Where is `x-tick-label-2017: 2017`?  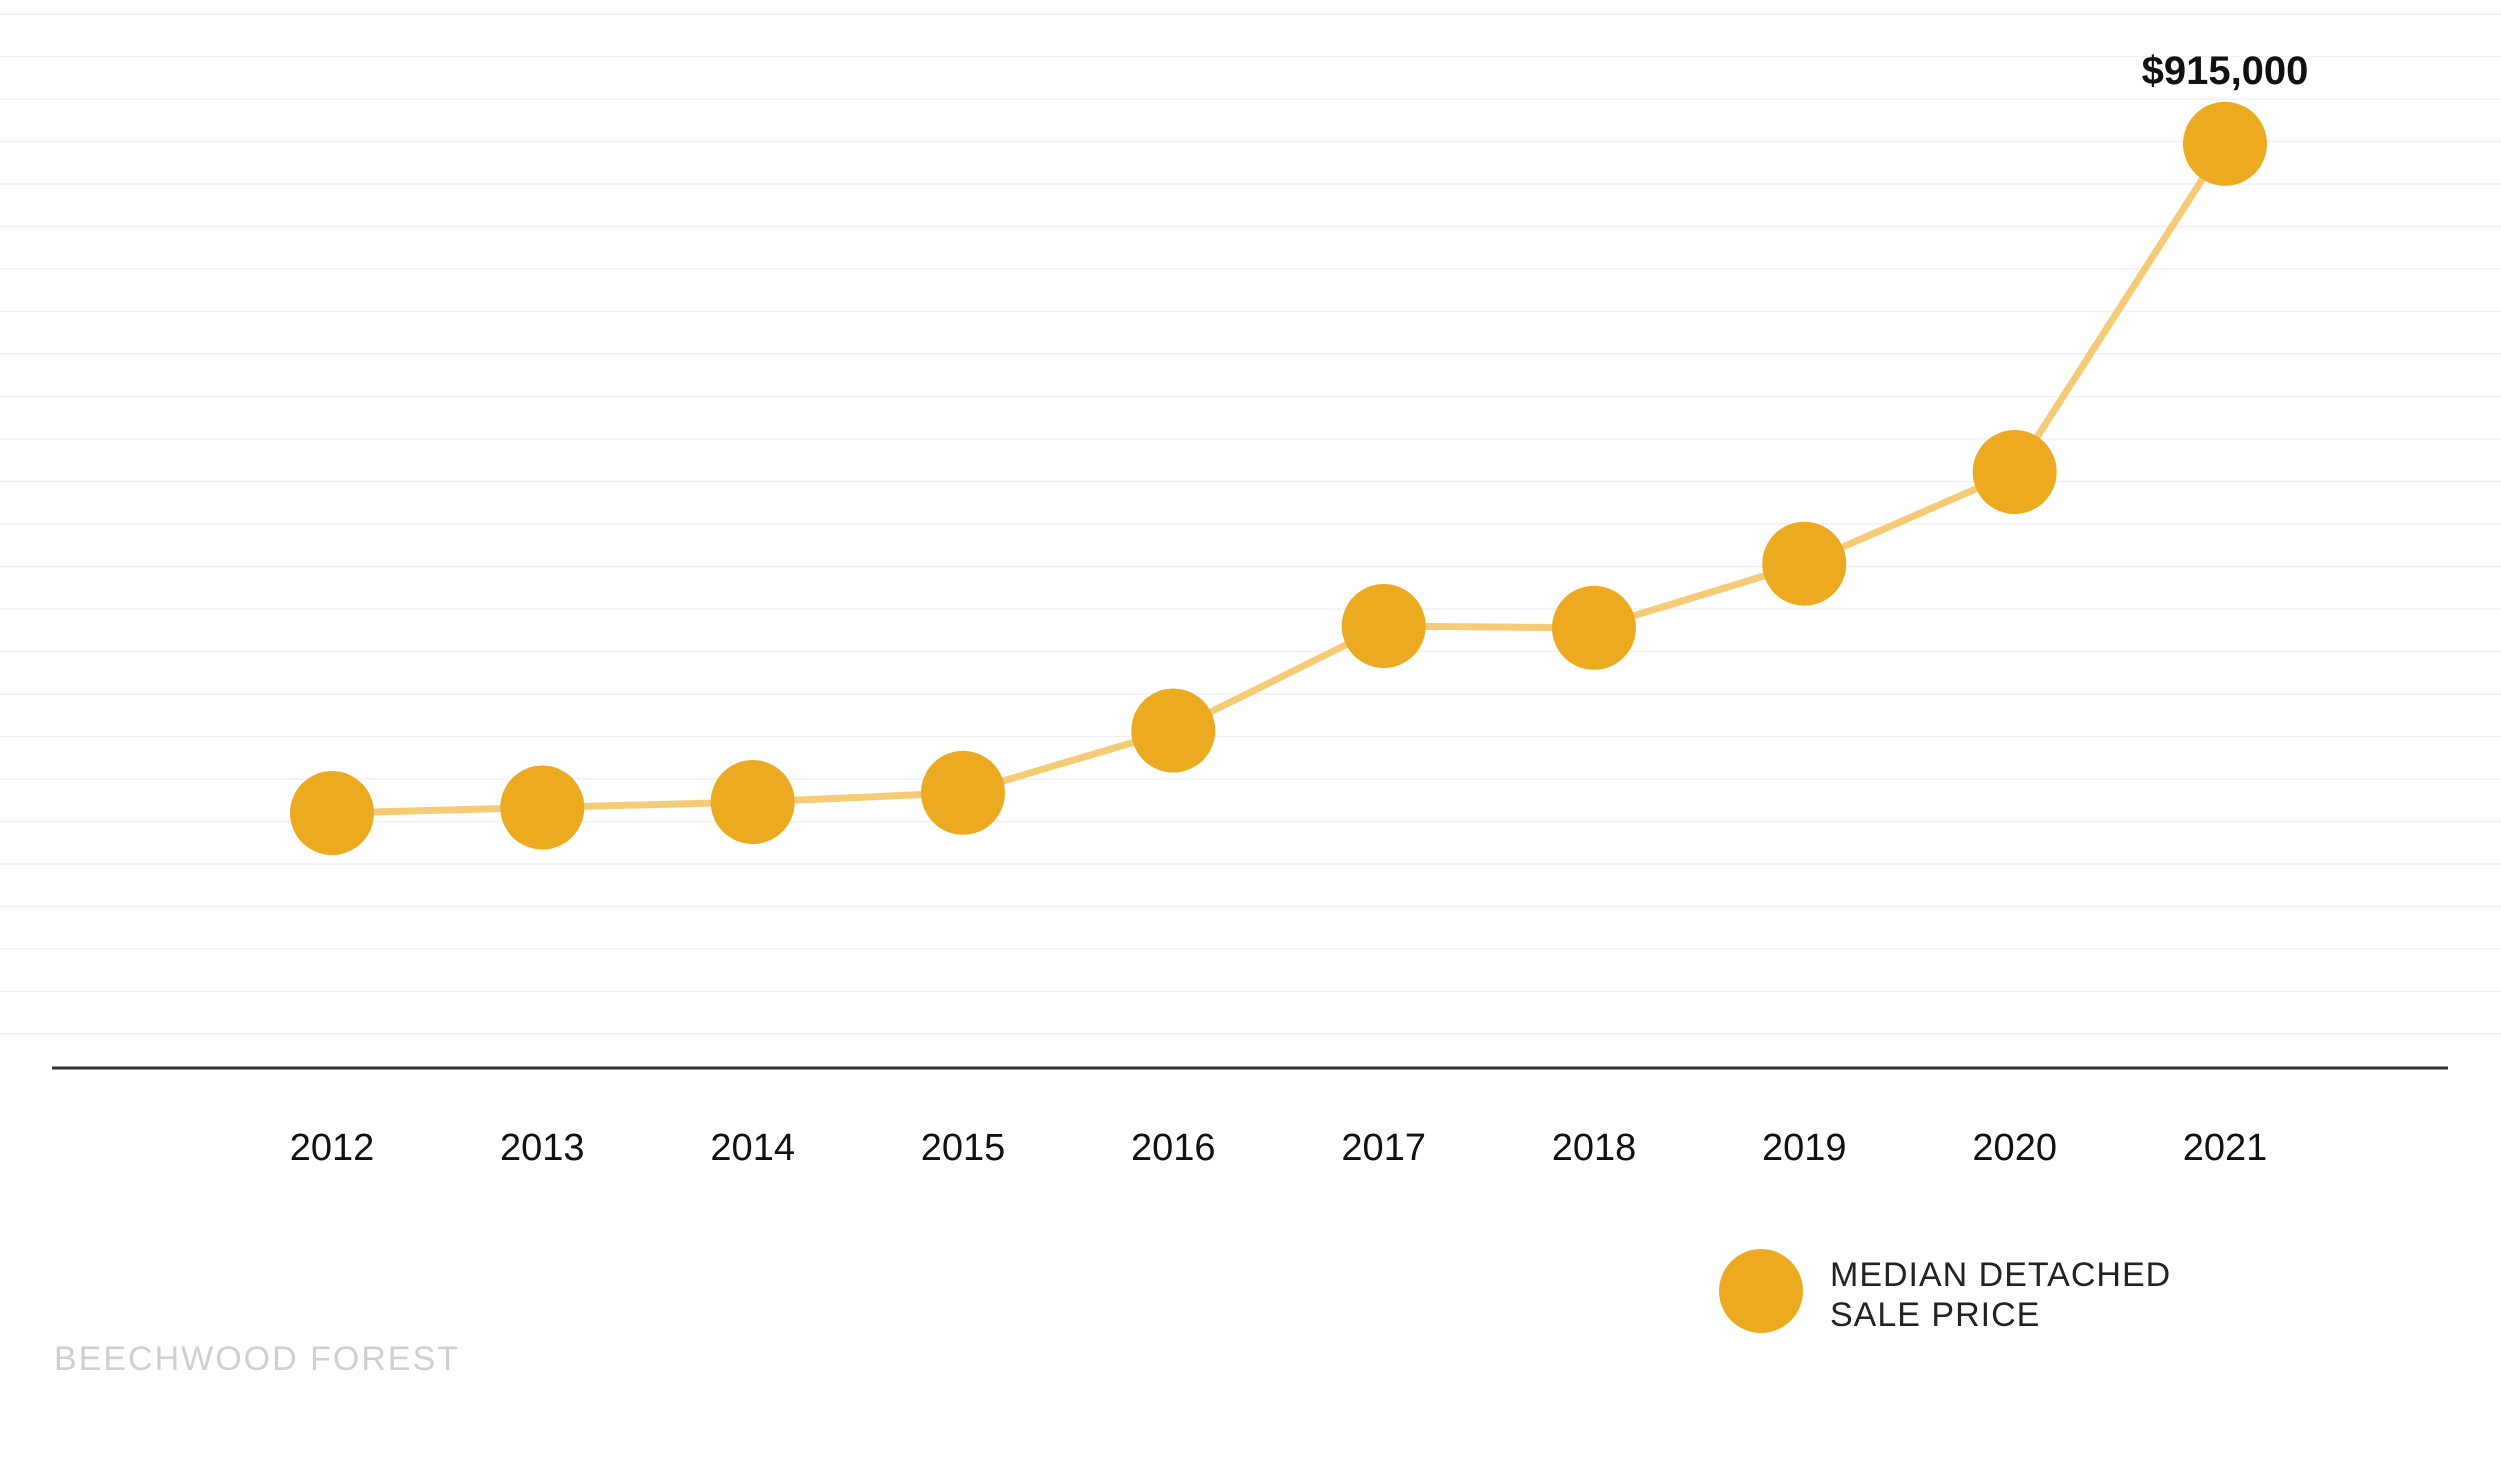 x-tick-label-2017: 2017 is located at coordinates (1383, 1148).